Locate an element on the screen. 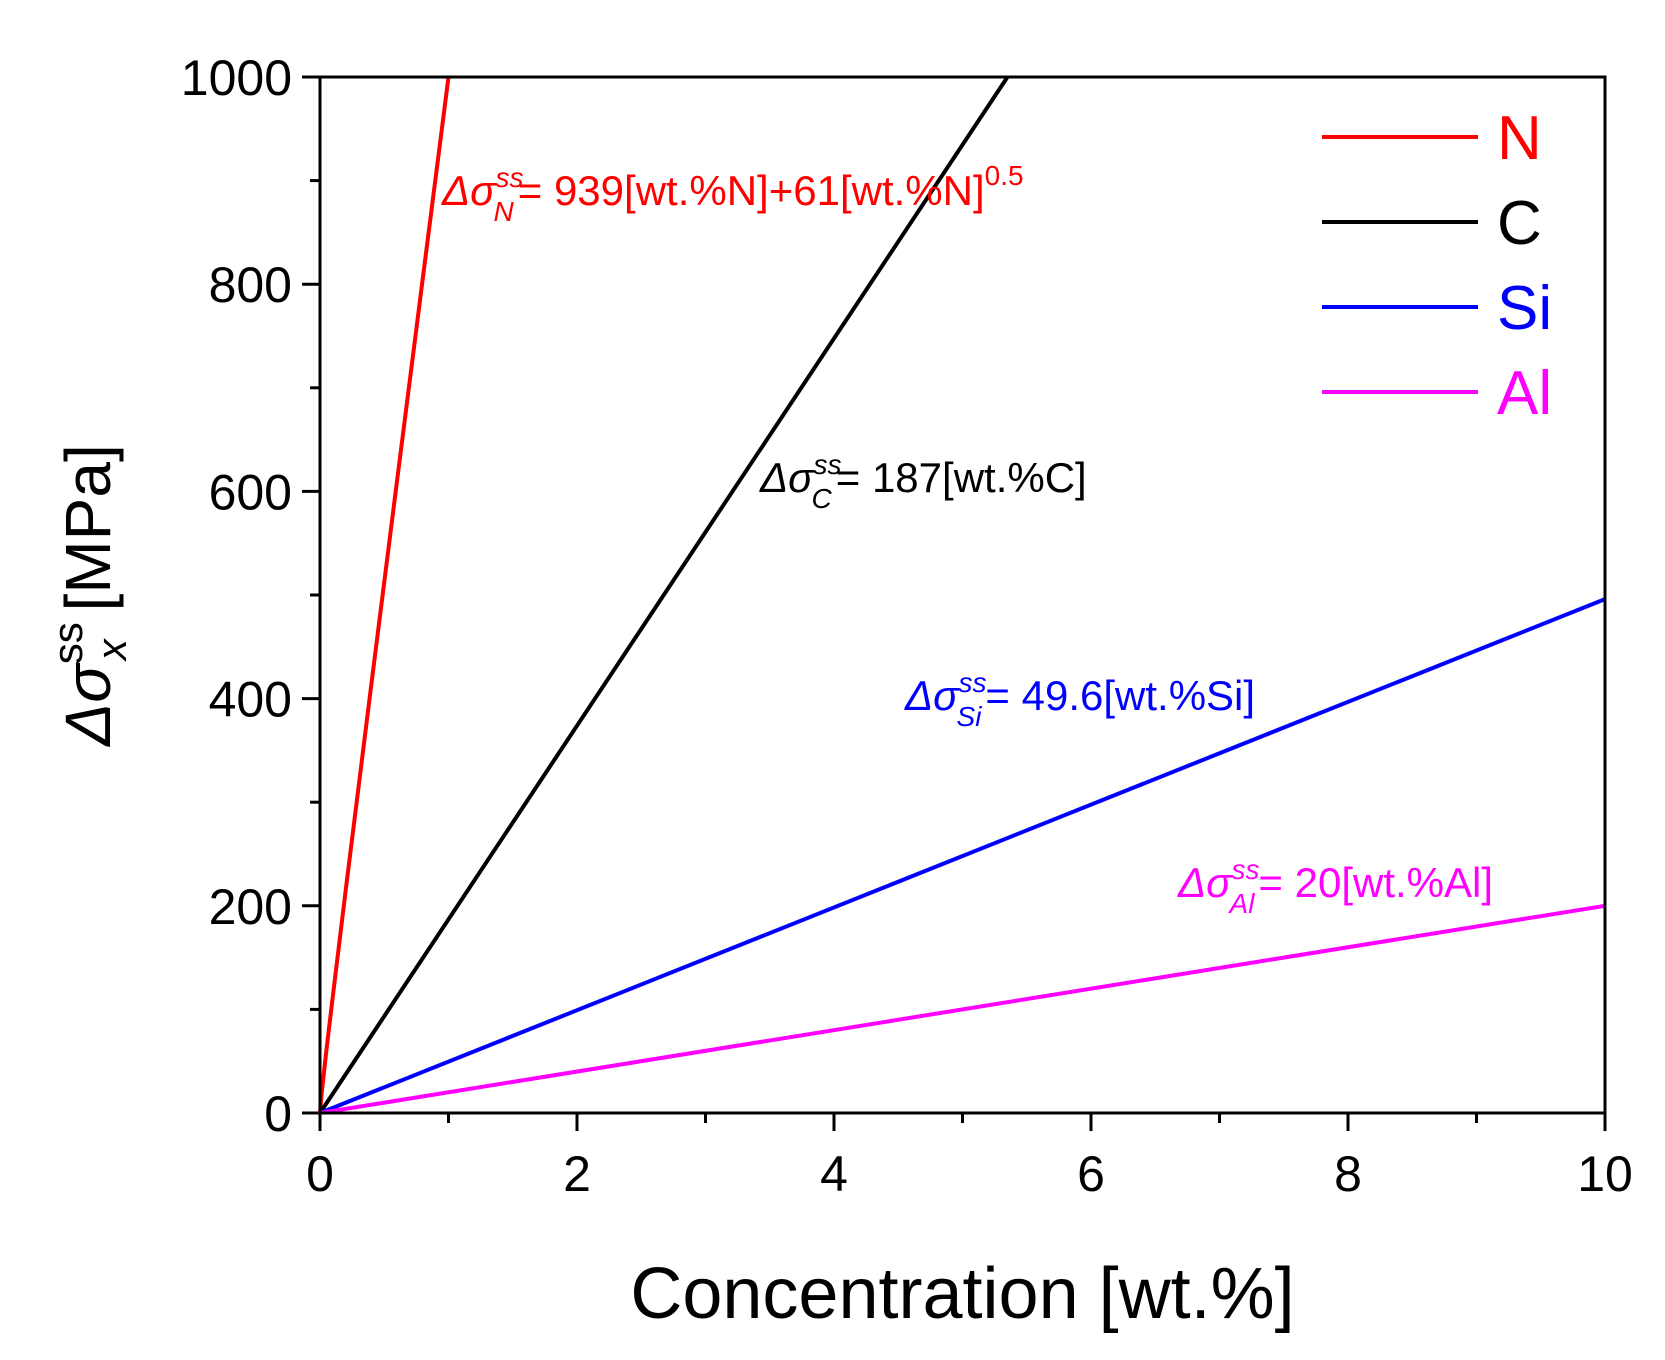 The image size is (1665, 1360). equation-al: Δσss Al= 20[wt.%Al] is located at coordinates (1335, 886).